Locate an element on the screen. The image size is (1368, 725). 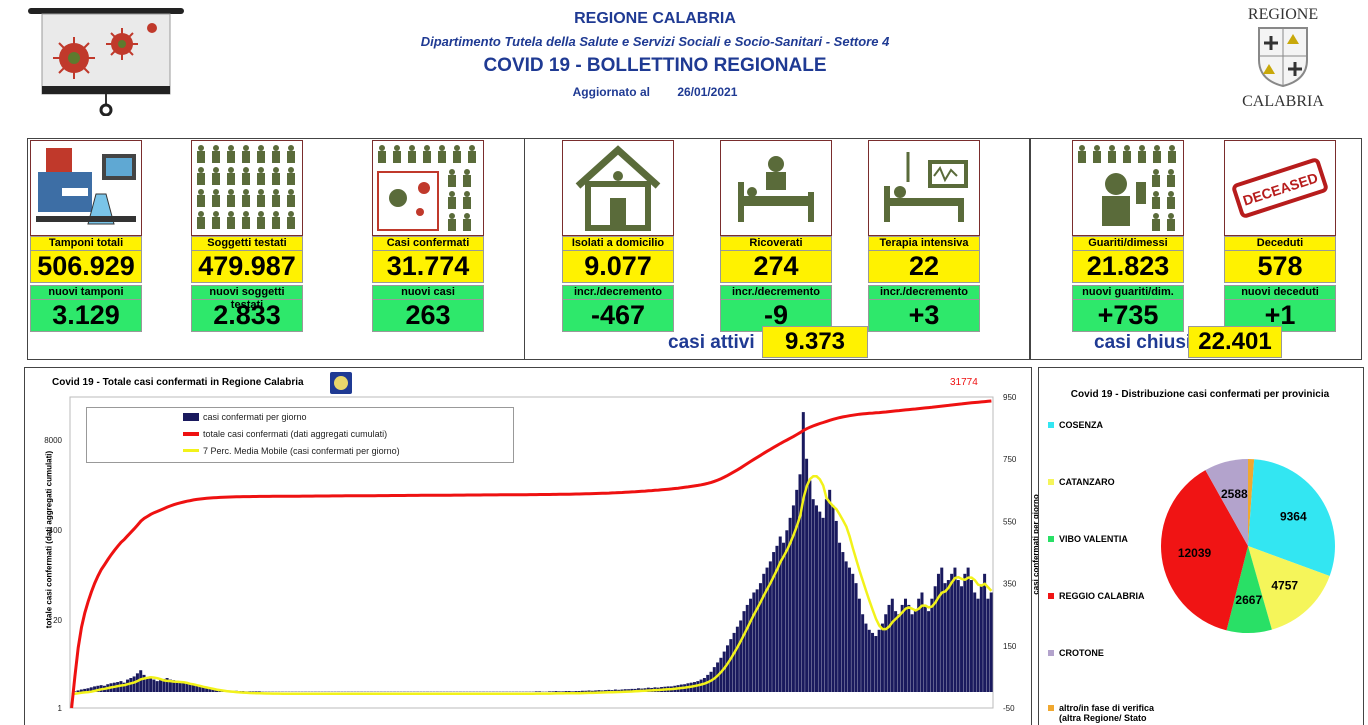
pie-value-label: 2588 is located at coordinates (1234, 494).